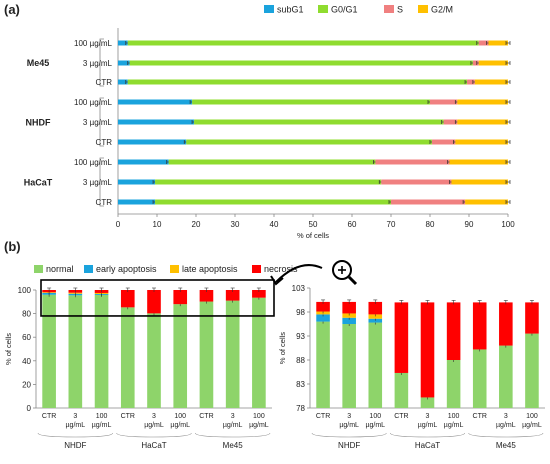 Image resolution: width=550 pixels, height=464 pixels. What do you see at coordinates (313, 235) in the screenshot?
I see `x-axis-title: % of cells` at bounding box center [313, 235].